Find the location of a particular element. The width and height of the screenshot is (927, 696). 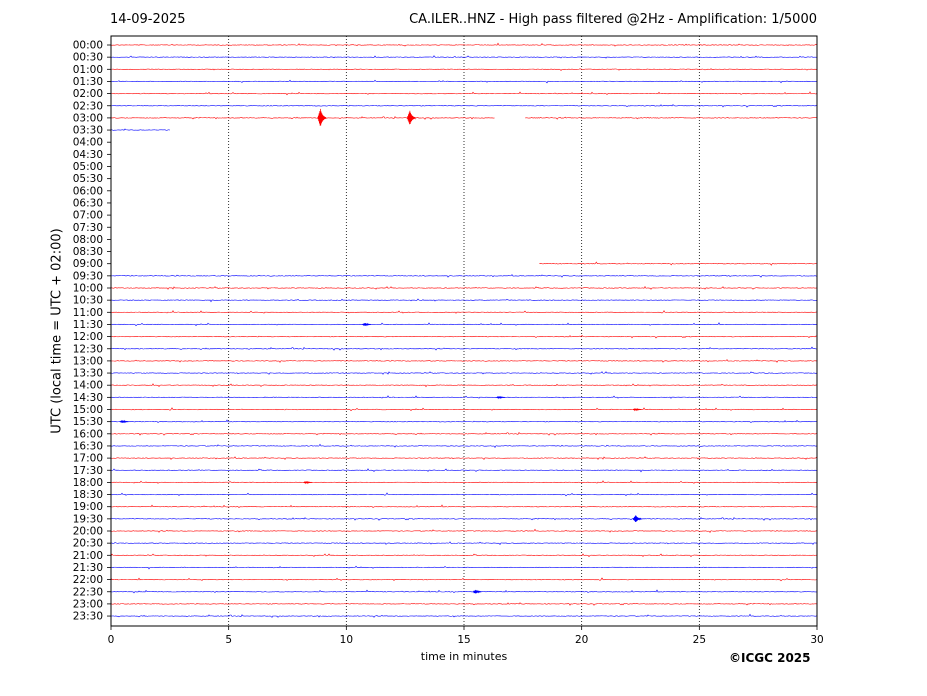

y-tick-label: 09:00 is located at coordinates (88, 264).